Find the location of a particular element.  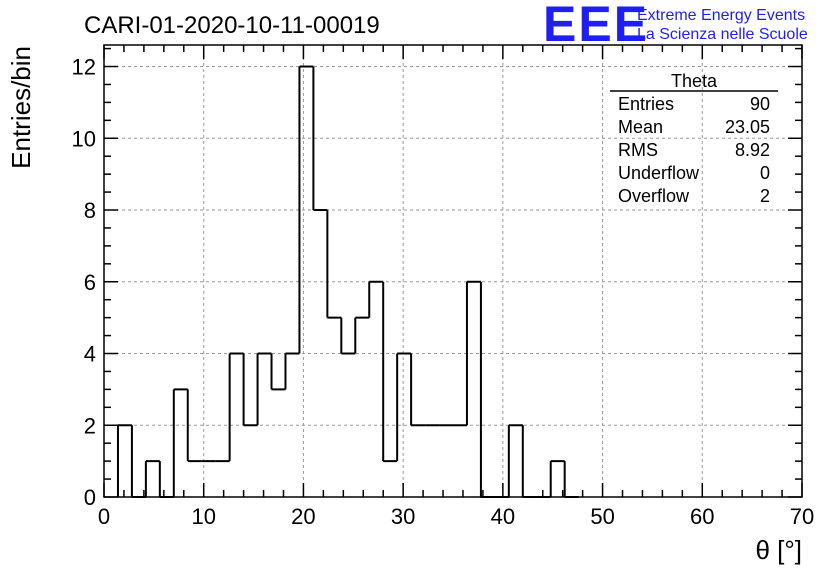

y-tick-label: 4 is located at coordinates (90, 354).